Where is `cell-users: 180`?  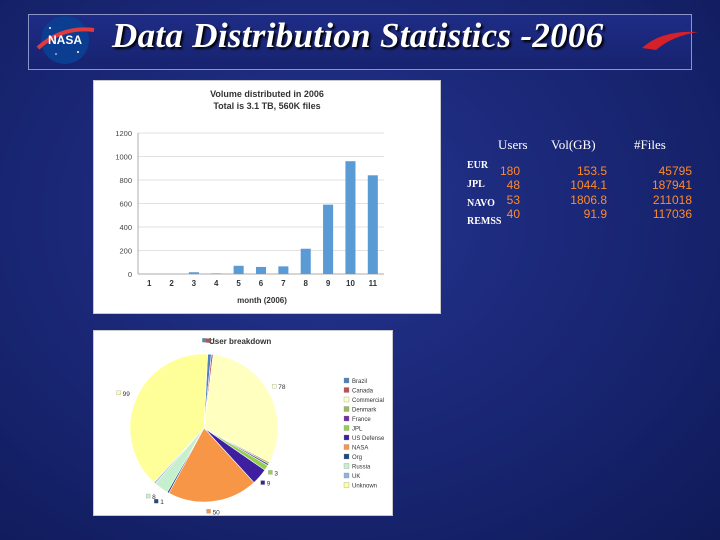
cell-users: 180 is located at coordinates (509, 171).